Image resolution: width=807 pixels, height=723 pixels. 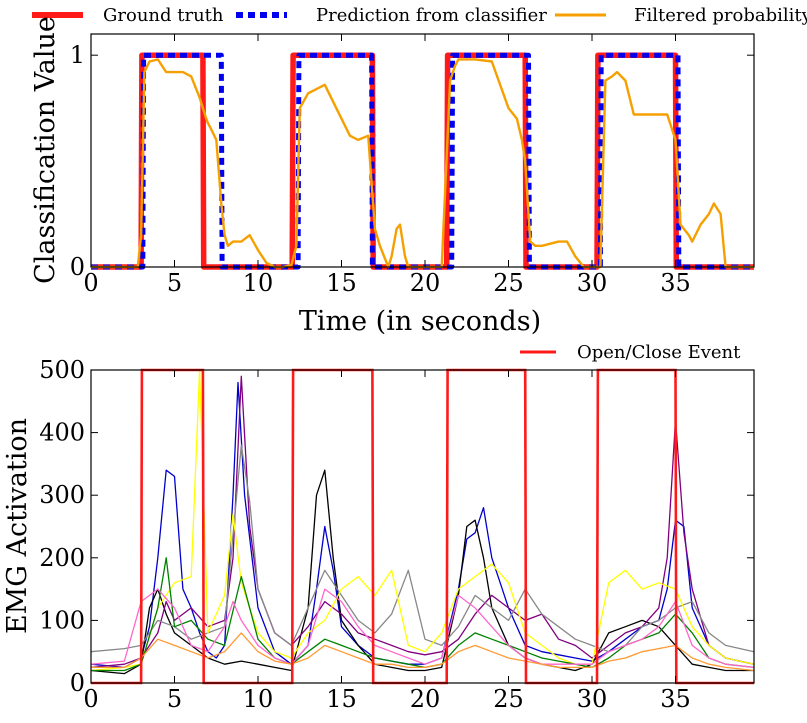 I want to click on classification-x-axis-label: Time (in seconds), so click(x=420, y=321).